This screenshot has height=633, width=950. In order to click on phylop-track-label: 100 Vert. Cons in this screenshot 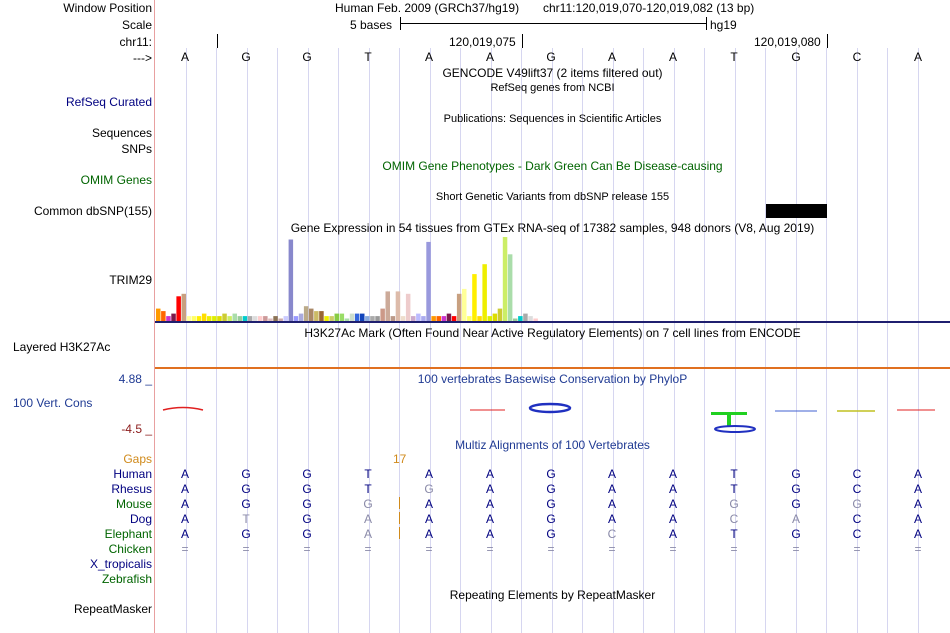, I will do `click(53, 403)`.